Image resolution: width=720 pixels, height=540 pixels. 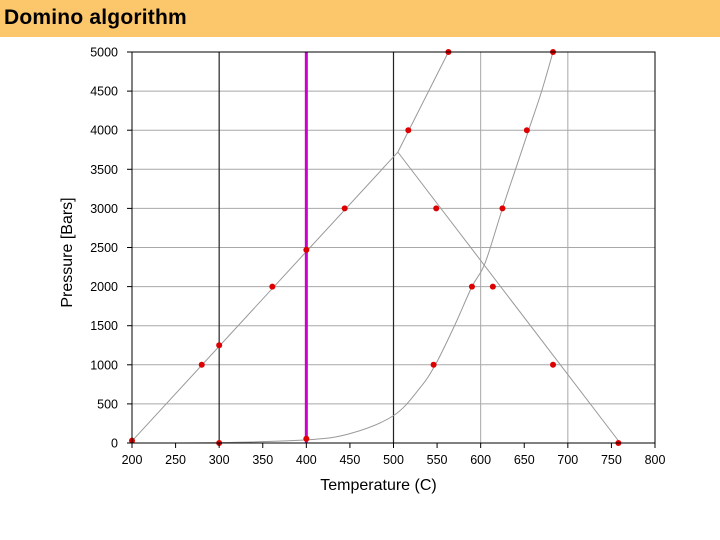 I want to click on x-tick-label: 500, so click(x=393, y=460).